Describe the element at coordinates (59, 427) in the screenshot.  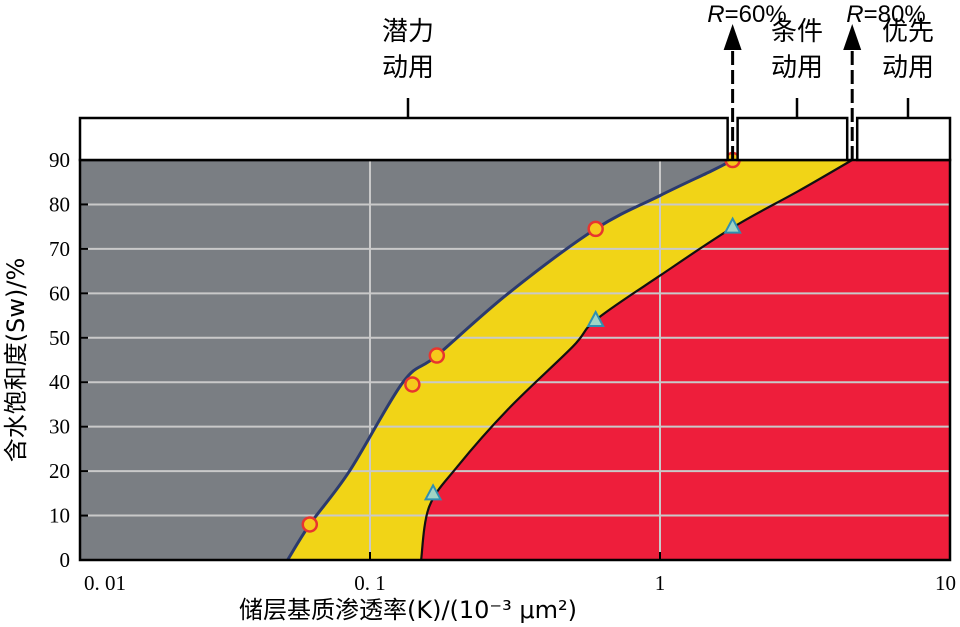
I see `y-tick-label: 30` at that location.